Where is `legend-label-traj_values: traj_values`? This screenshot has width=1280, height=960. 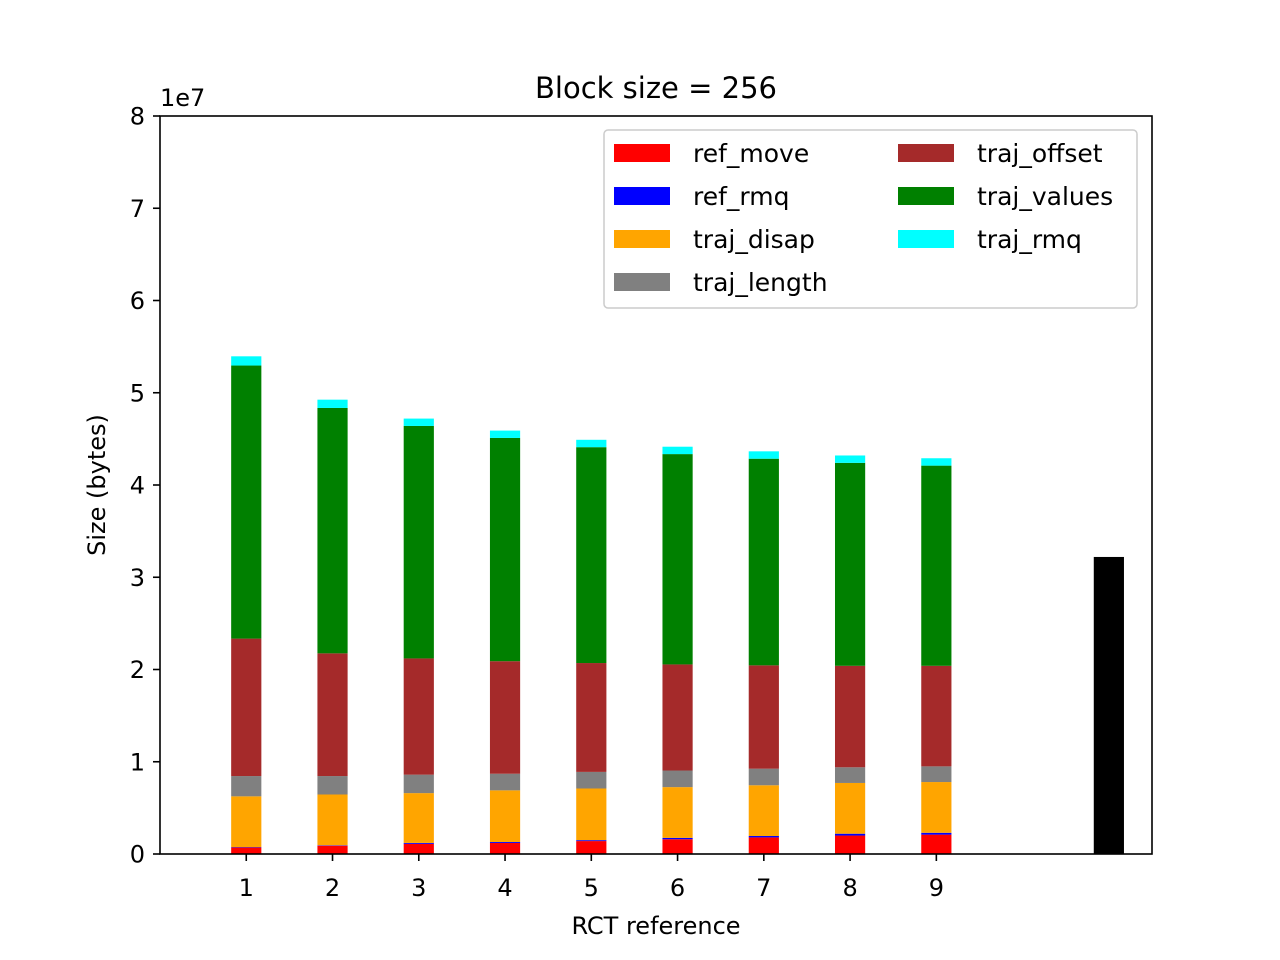 legend-label-traj_values: traj_values is located at coordinates (1045, 196).